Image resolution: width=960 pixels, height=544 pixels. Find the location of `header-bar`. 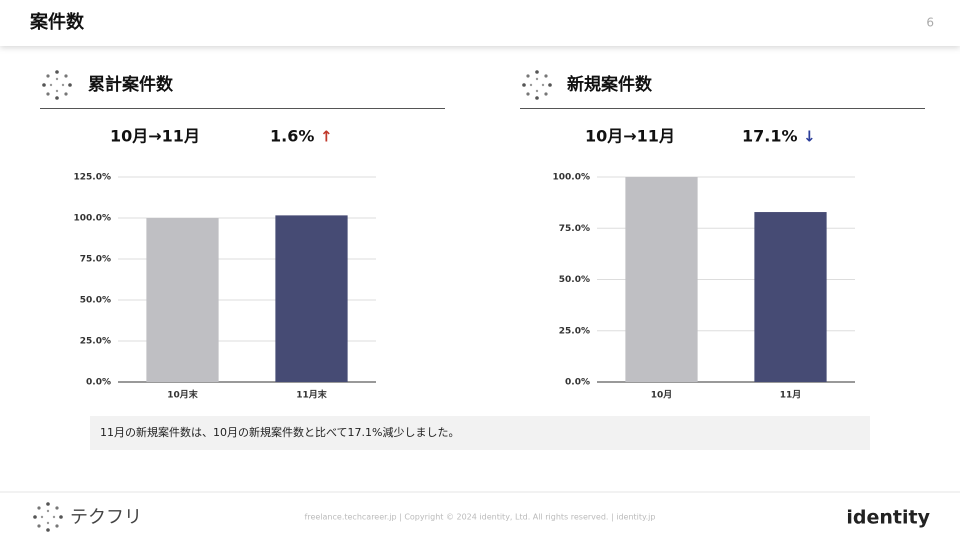

header-bar is located at coordinates (480, 23).